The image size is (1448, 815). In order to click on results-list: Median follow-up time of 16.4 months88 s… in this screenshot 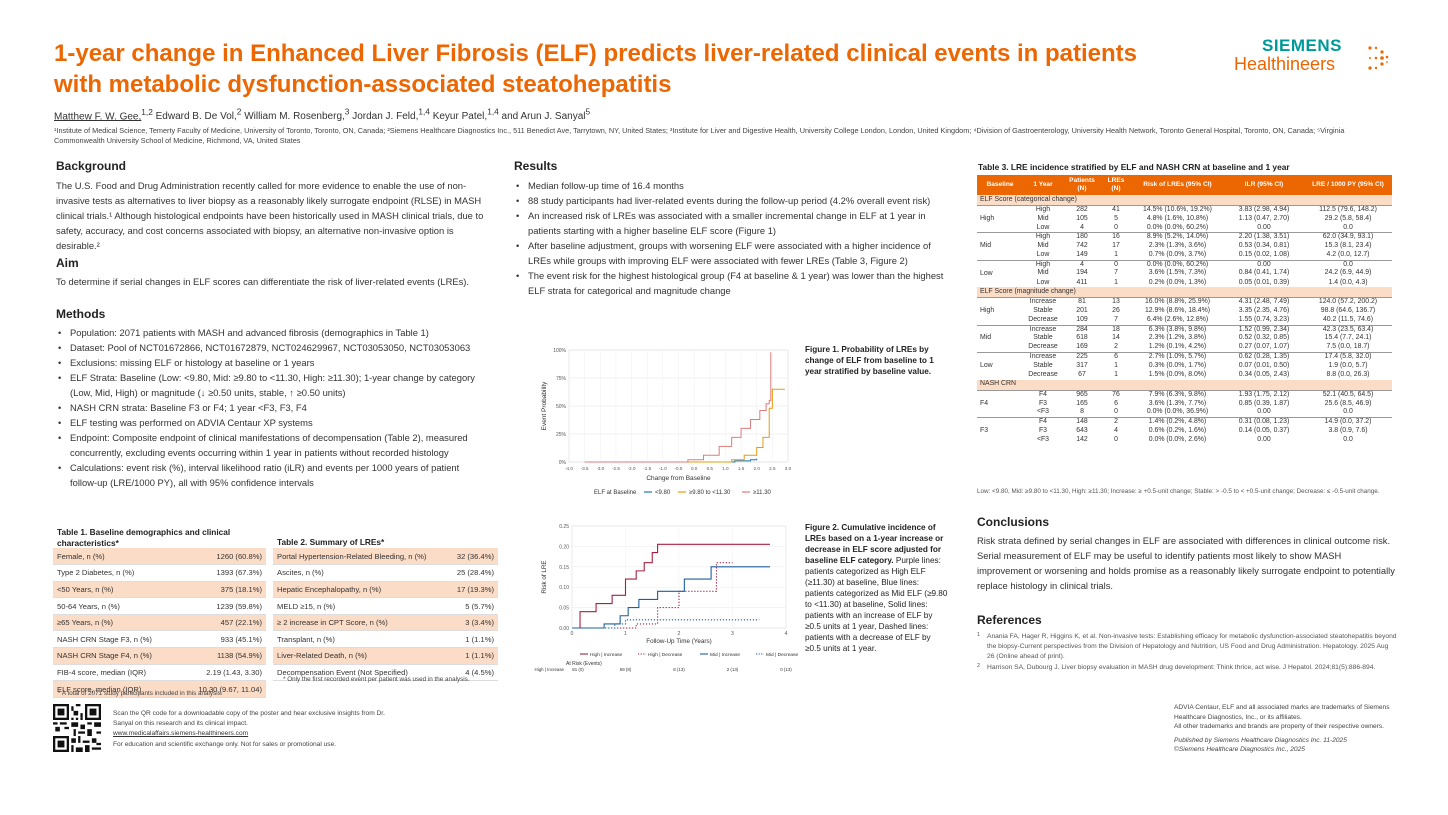, I will do `click(731, 238)`.